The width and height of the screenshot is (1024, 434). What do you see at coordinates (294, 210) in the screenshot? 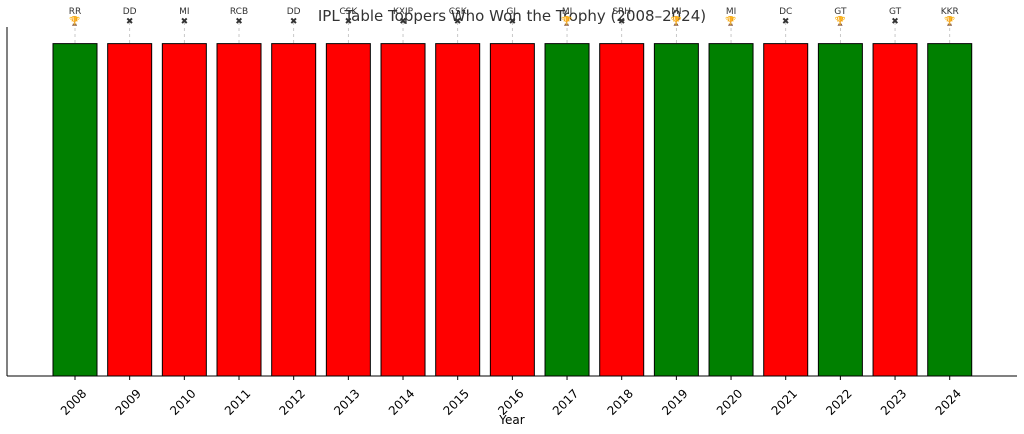
I see `bar-2012` at bounding box center [294, 210].